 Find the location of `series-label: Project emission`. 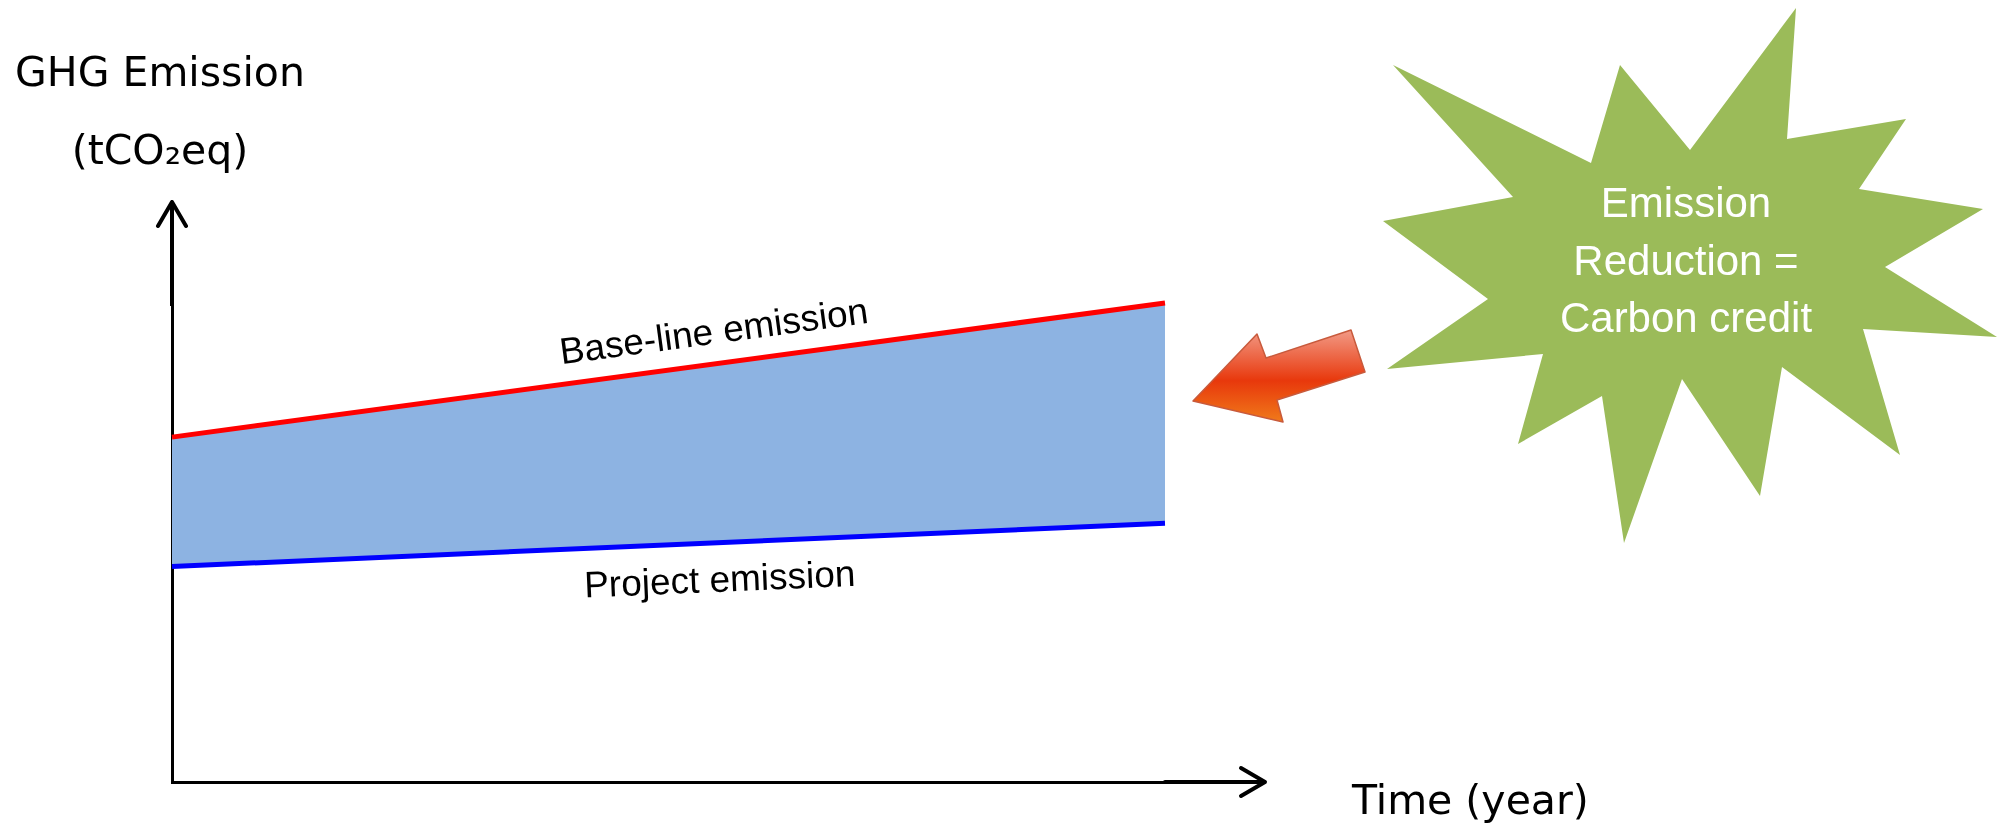

series-label: Project emission is located at coordinates (720, 579).